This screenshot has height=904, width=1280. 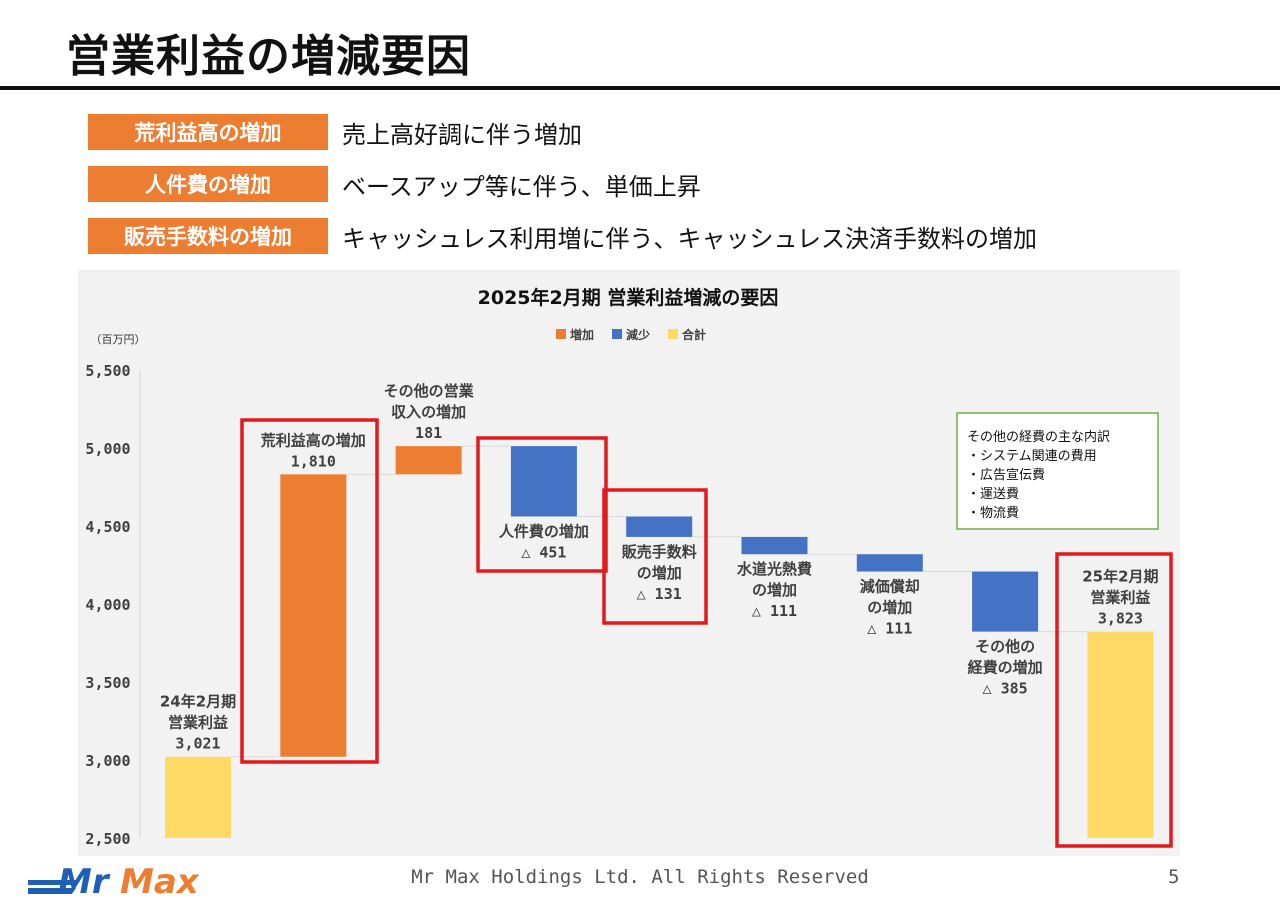 What do you see at coordinates (640, 88) in the screenshot?
I see `title-divider` at bounding box center [640, 88].